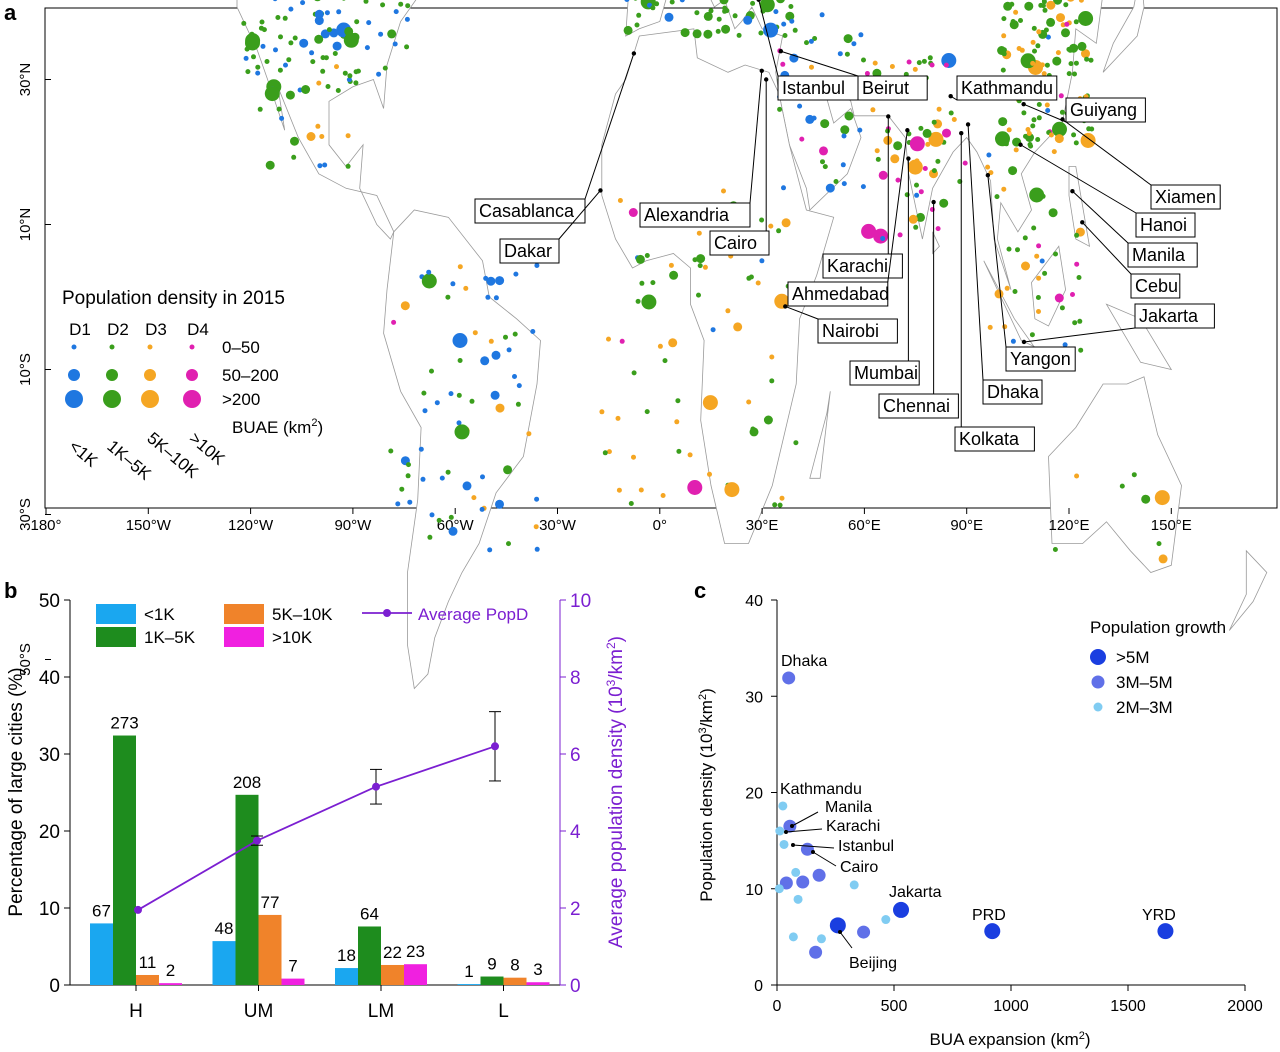 This screenshot has width=1280, height=1052. Describe the element at coordinates (259, 1011) in the screenshot. I see `b-x-tick-label: UM` at that location.